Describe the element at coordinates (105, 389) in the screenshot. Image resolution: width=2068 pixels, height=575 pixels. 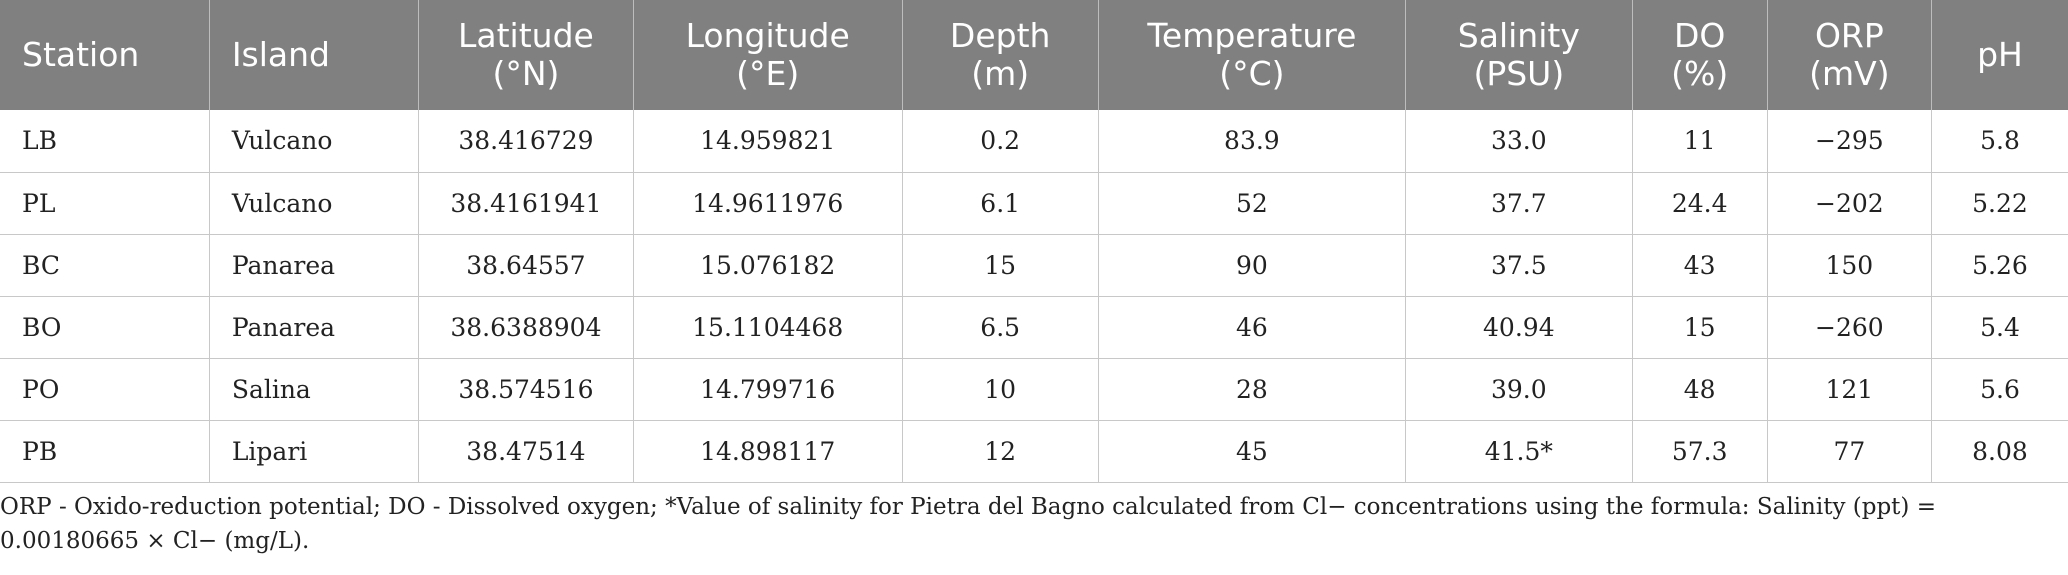
I see `table-cell: PO` at that location.